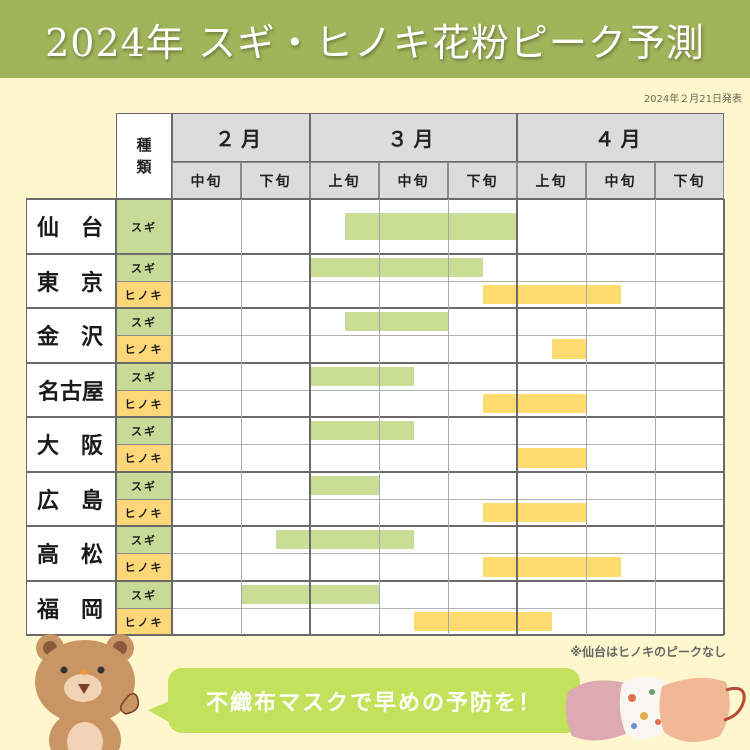 This screenshot has height=750, width=750. What do you see at coordinates (87, 692) in the screenshot?
I see `bear-mascot-icon` at bounding box center [87, 692].